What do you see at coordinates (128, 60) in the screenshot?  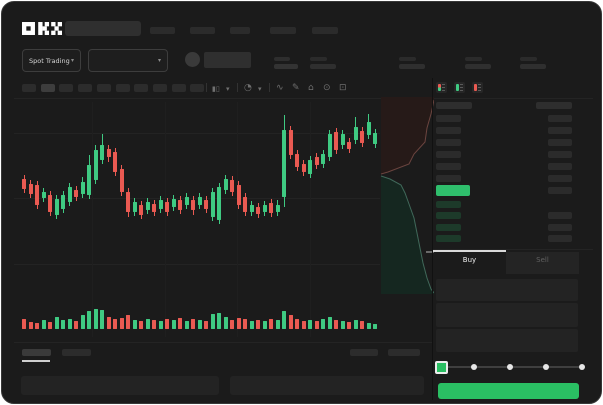 I see `pair-filter-dropdown: ▾` at bounding box center [128, 60].